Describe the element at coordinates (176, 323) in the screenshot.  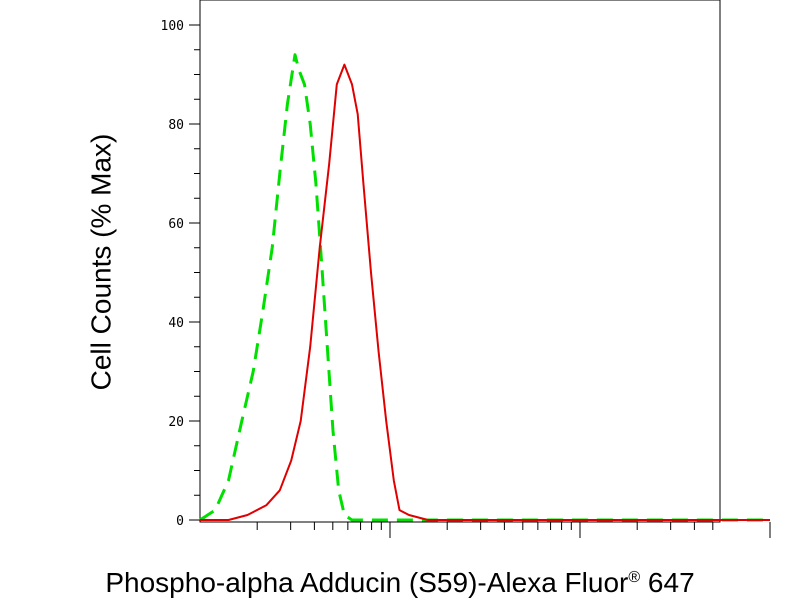
I see `y-tick-label: 40` at that location.